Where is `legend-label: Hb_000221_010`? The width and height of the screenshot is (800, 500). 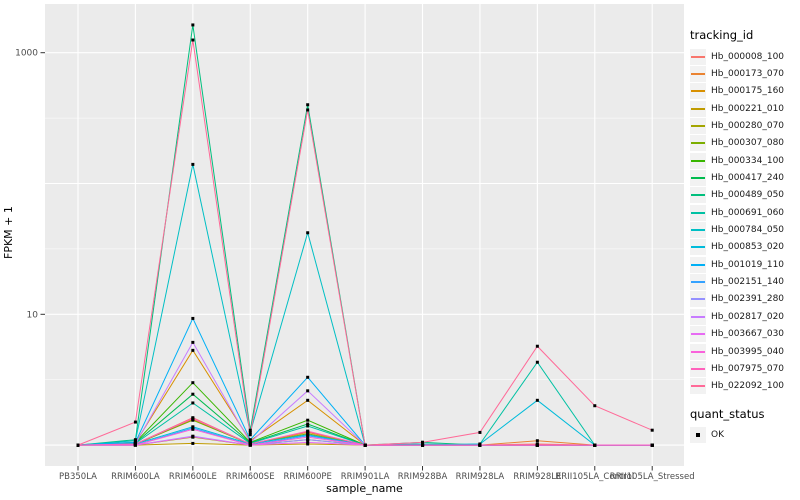 legend-label: Hb_000221_010 is located at coordinates (748, 108).